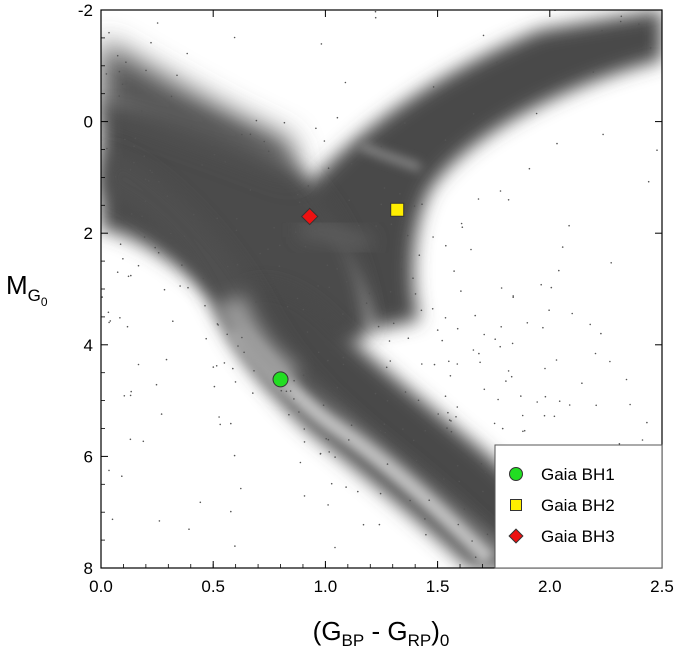  Describe the element at coordinates (88, 456) in the screenshot. I see `y-tick-label: 6` at that location.